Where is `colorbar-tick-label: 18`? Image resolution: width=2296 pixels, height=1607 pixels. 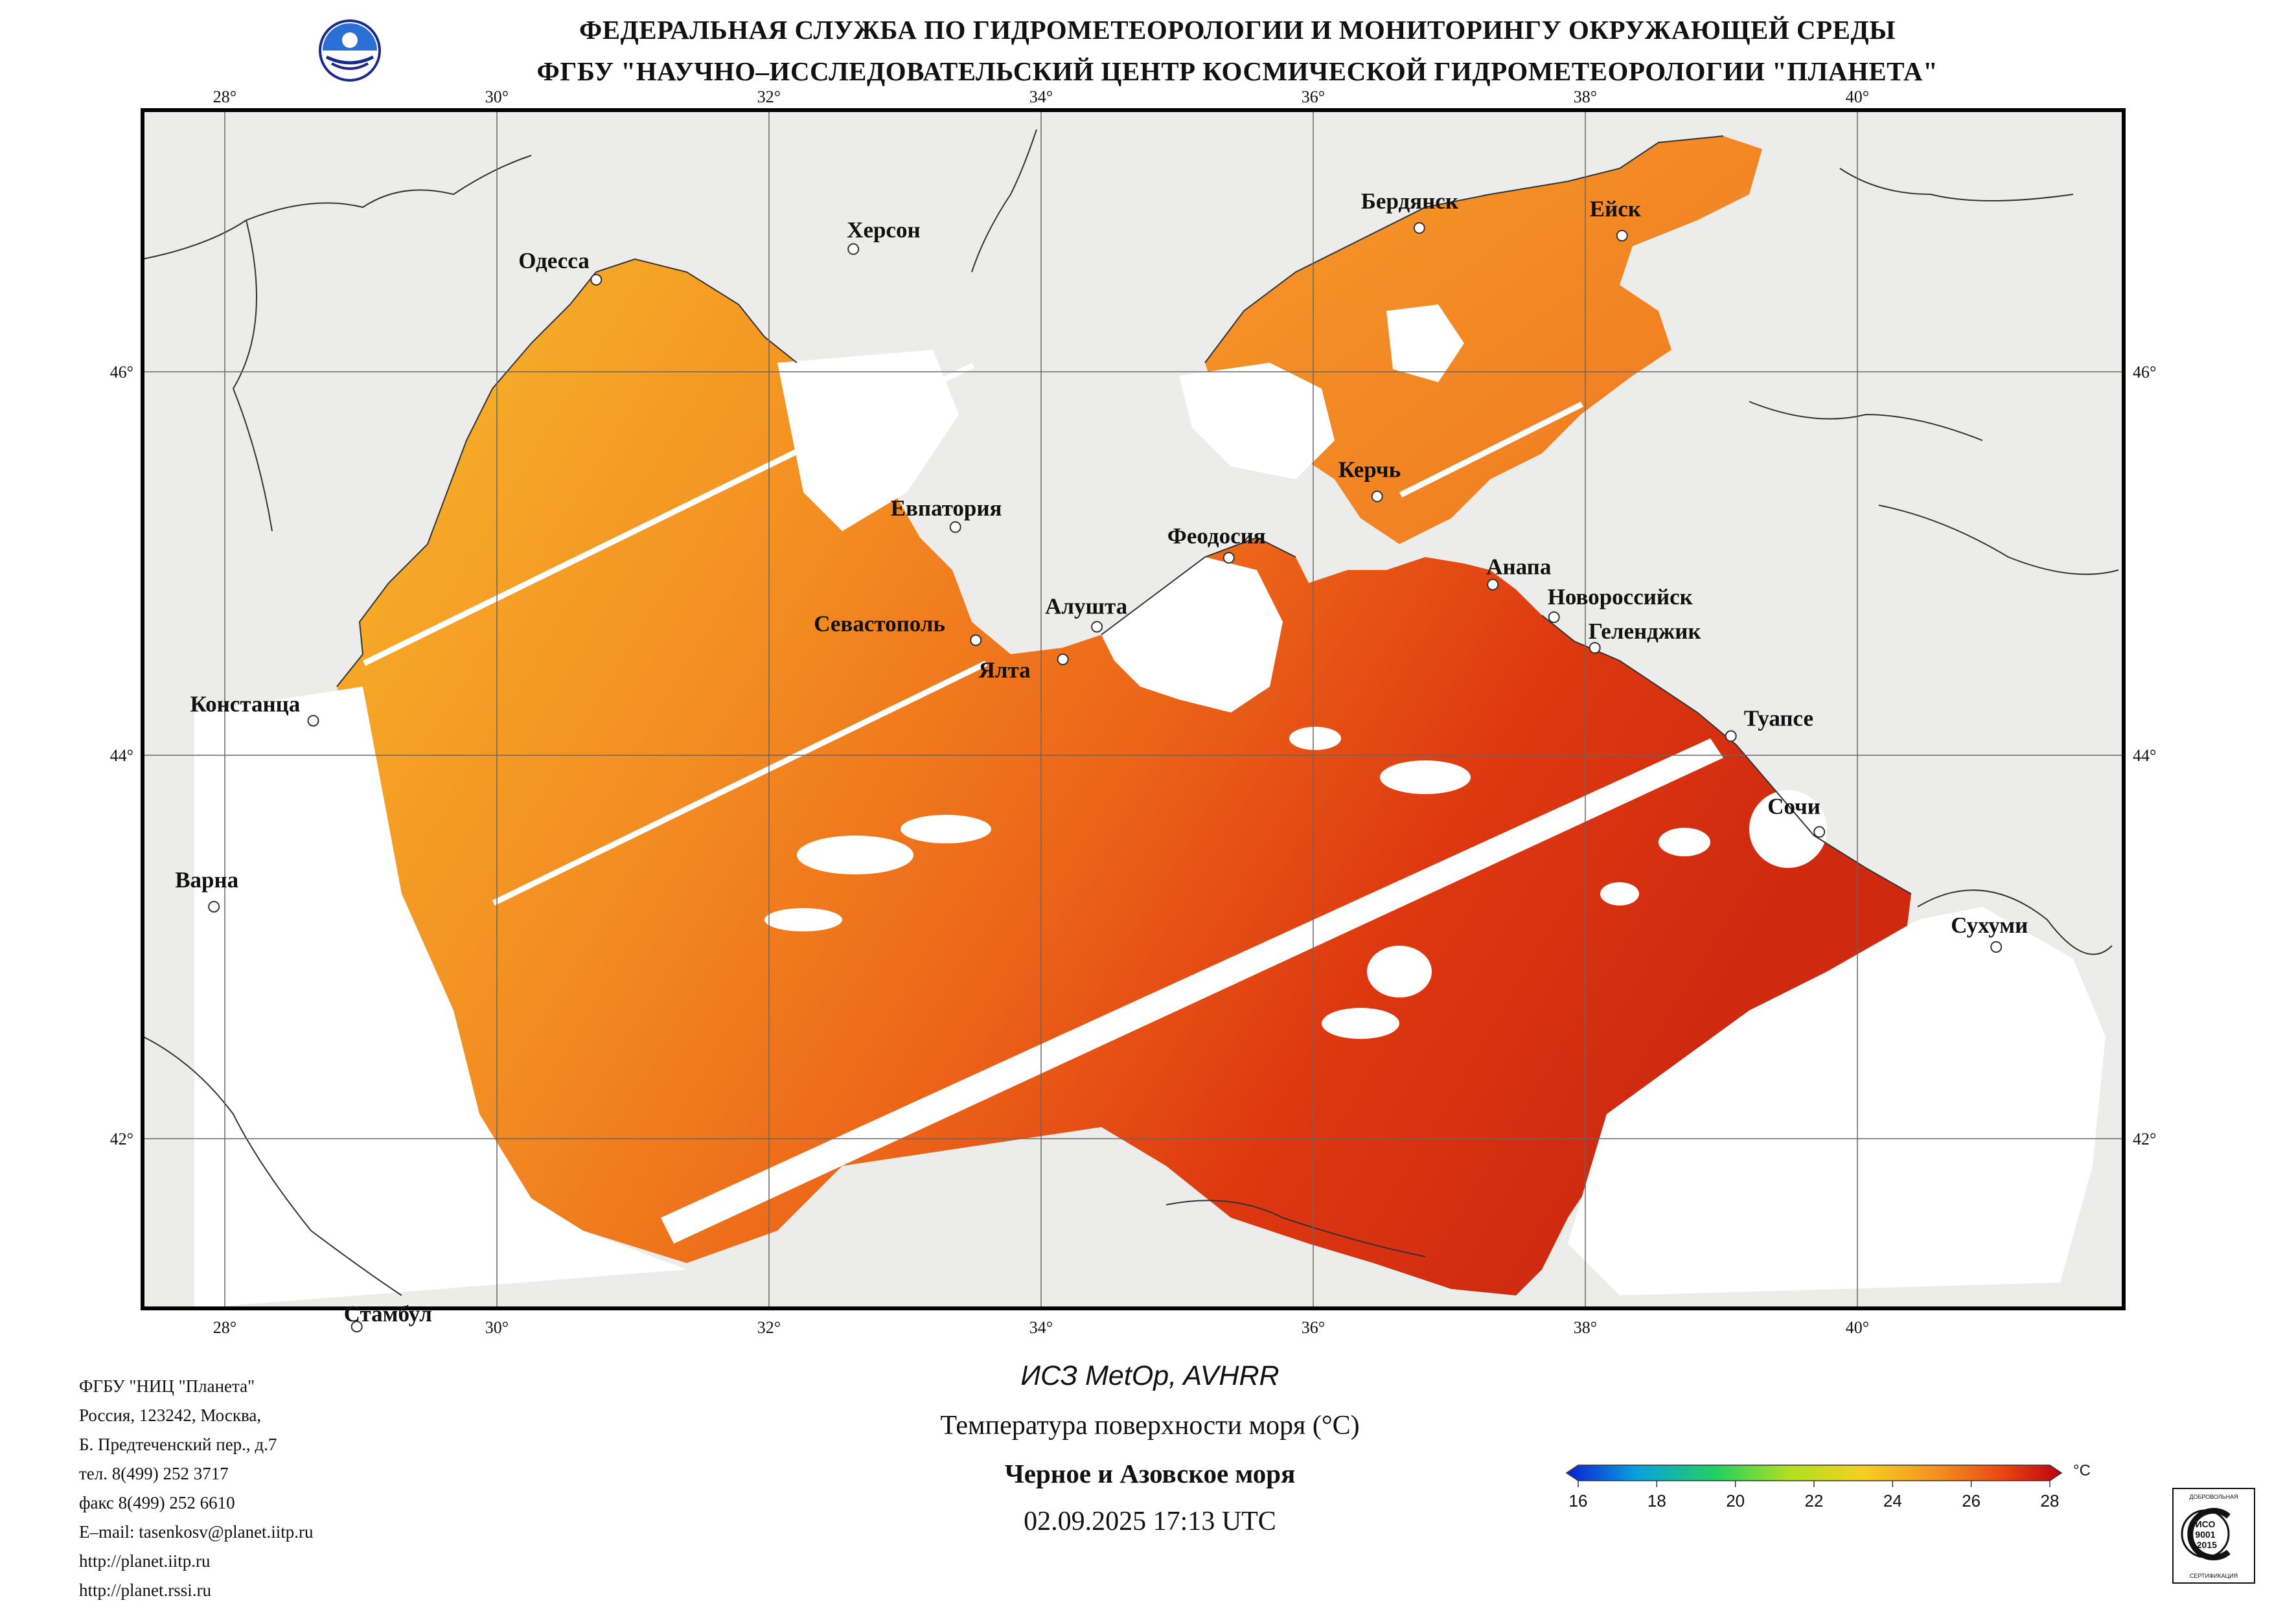 colorbar-tick-label: 18 is located at coordinates (1656, 1500).